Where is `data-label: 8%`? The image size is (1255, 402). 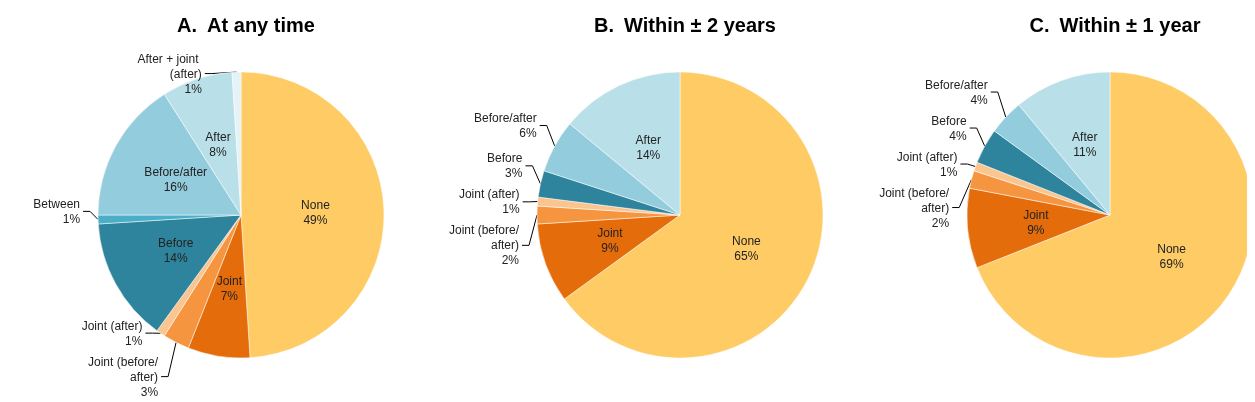 data-label: 8% is located at coordinates (218, 151).